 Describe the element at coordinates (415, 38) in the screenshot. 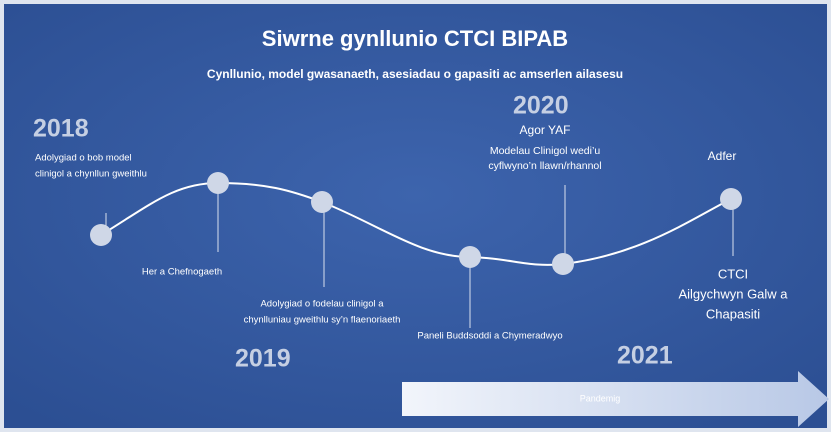

I see `title: Siwrne gynllunio CTCI BIPAB` at that location.